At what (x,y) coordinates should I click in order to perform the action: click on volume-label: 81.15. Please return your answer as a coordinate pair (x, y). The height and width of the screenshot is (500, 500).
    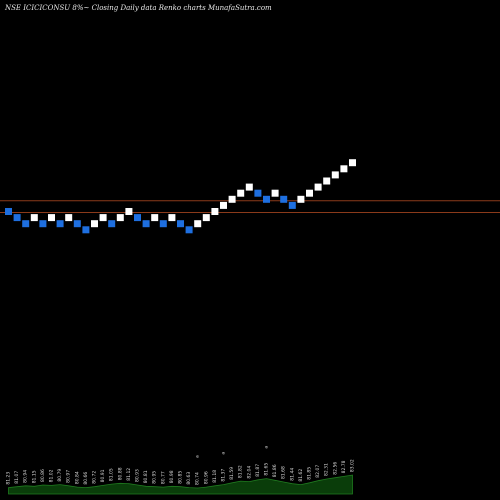
    Looking at the image, I should click on (34, 476).